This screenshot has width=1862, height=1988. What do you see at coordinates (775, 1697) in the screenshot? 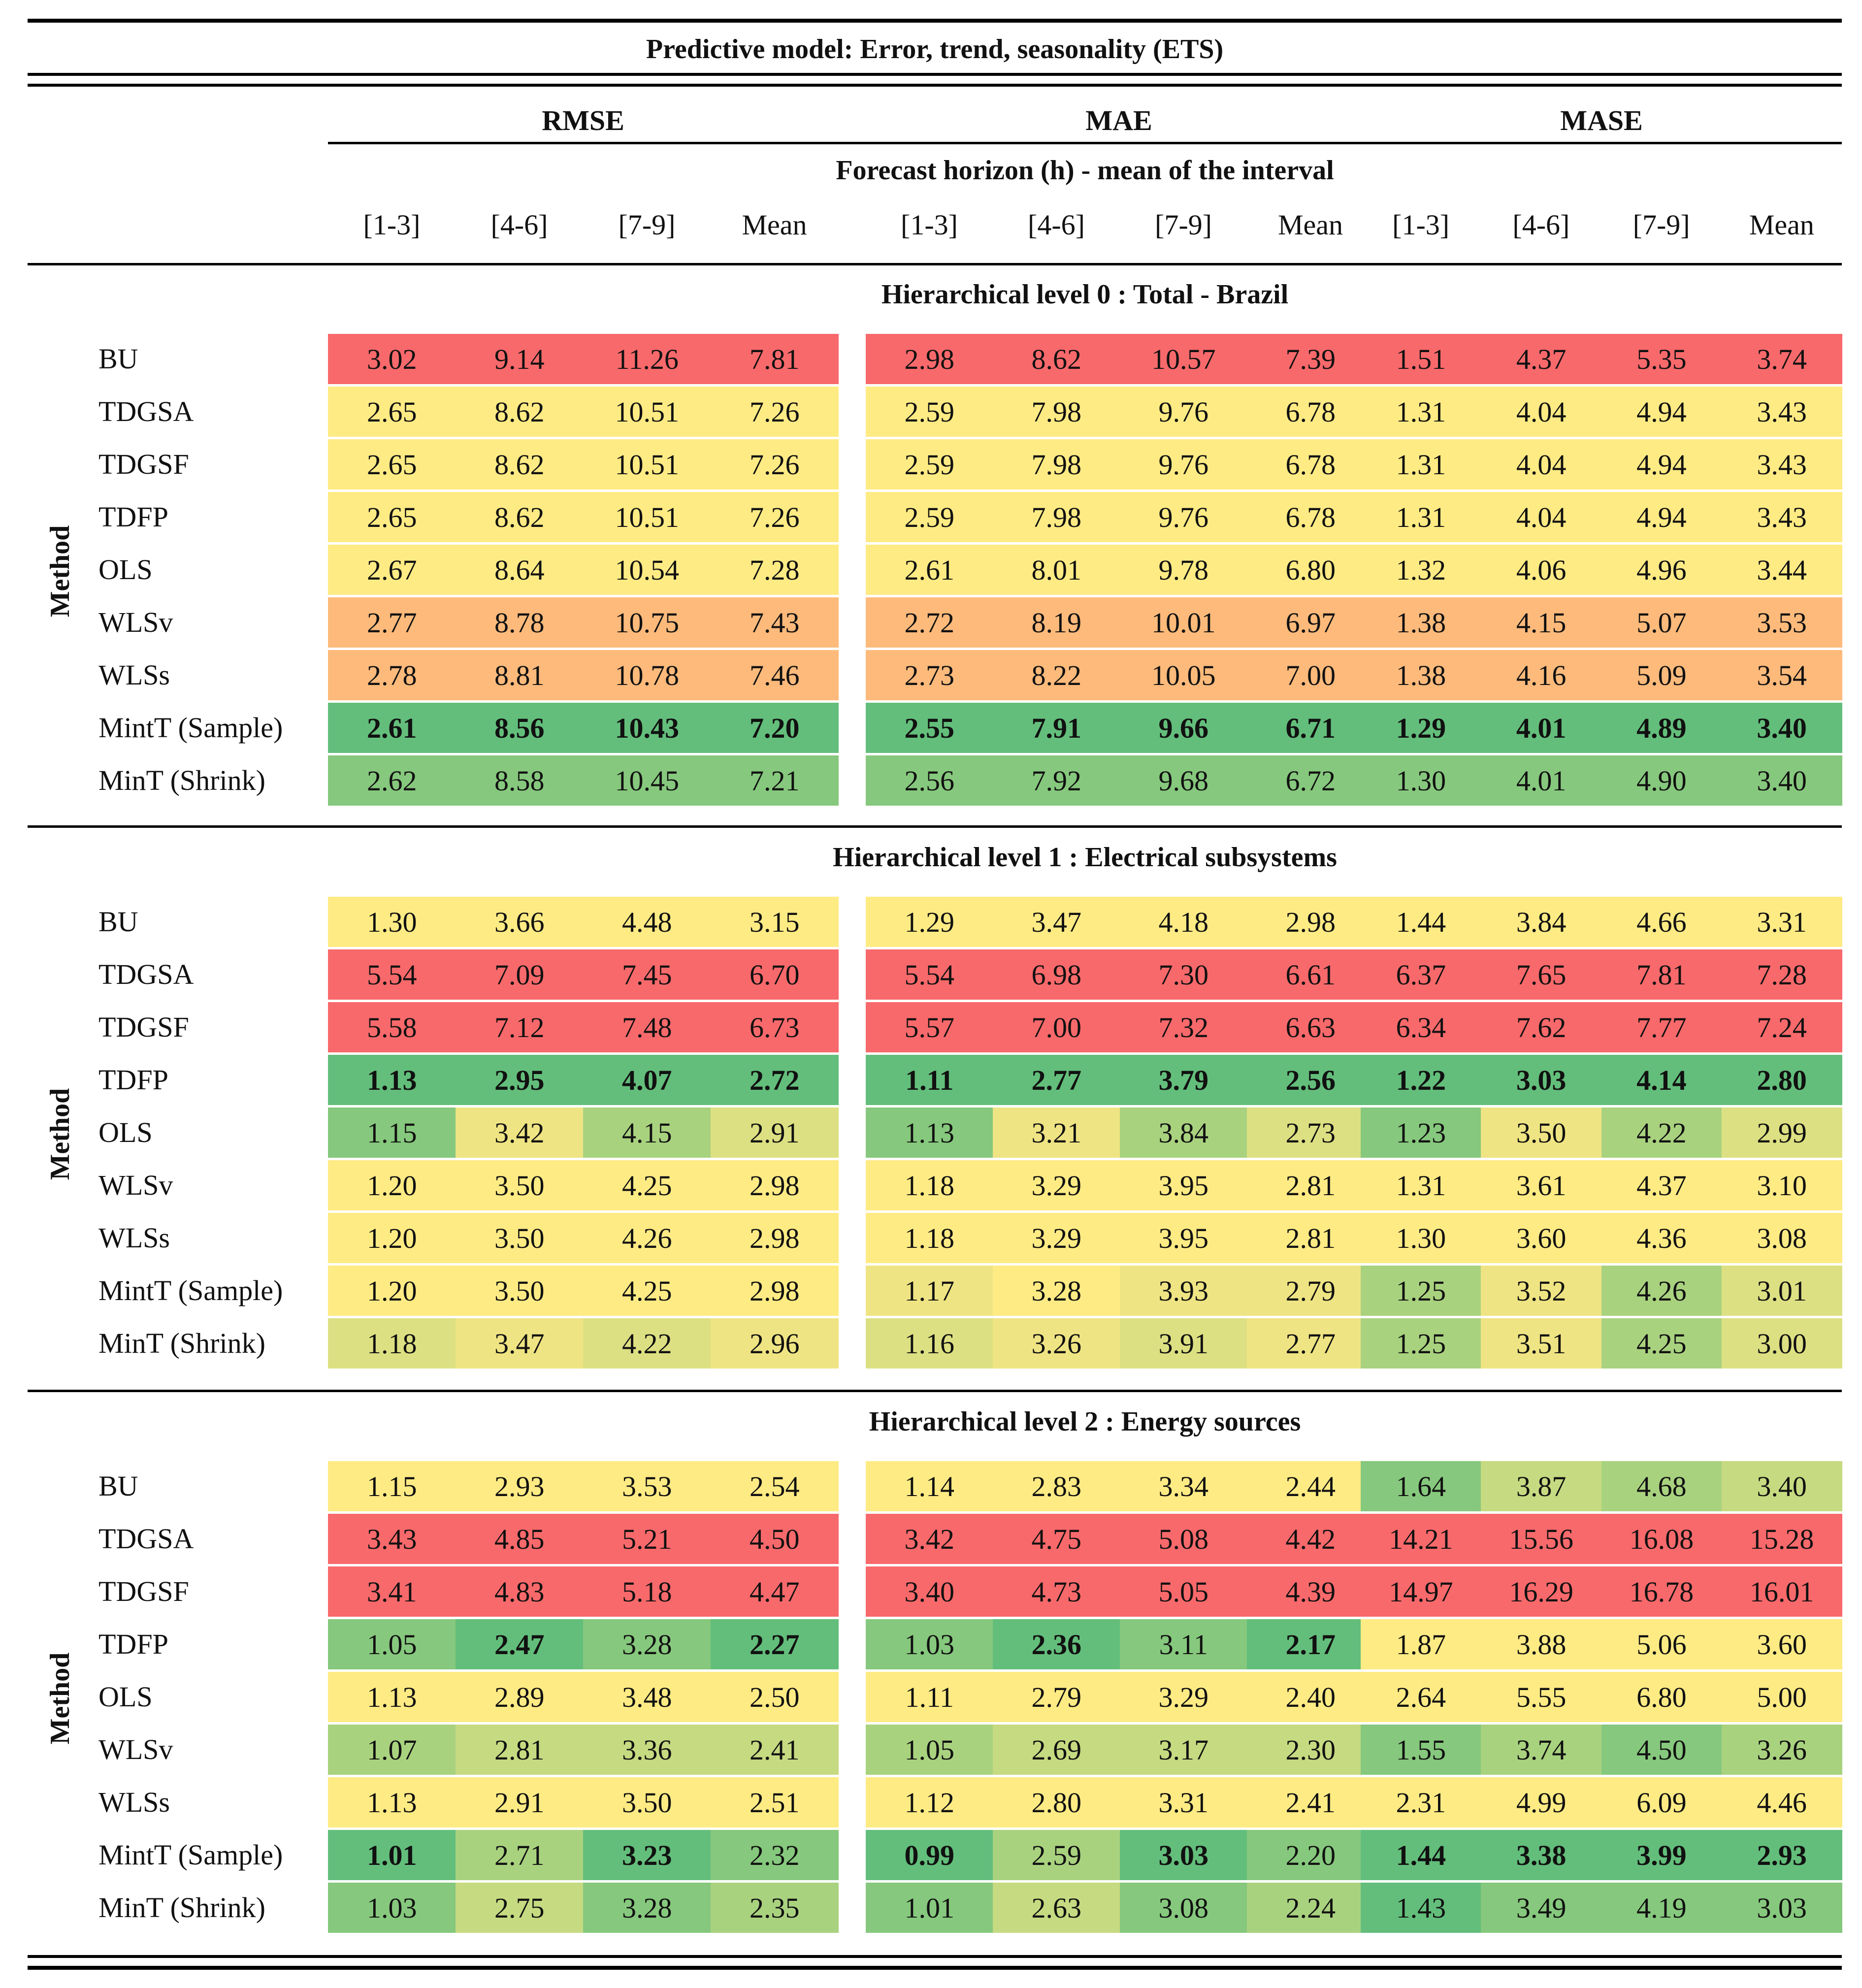
I see `table-cell: 2.50` at bounding box center [775, 1697].